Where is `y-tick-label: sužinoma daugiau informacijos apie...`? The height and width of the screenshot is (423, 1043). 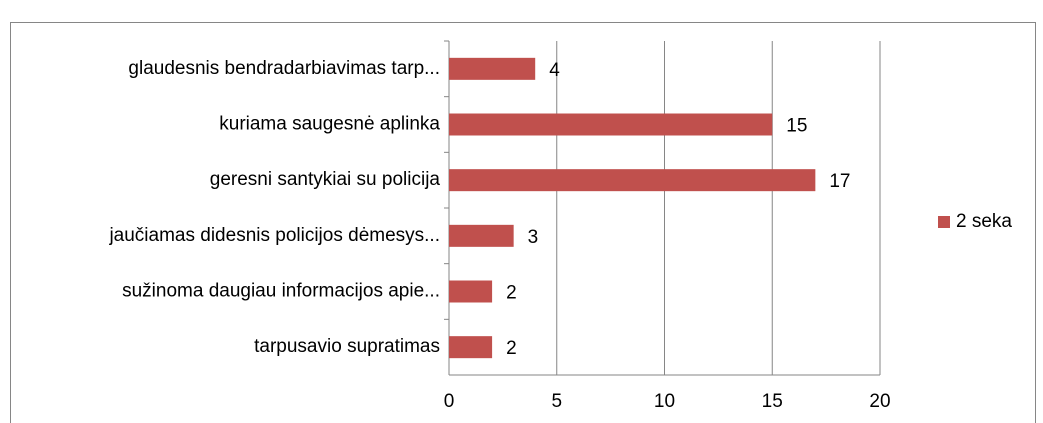 y-tick-label: sužinoma daugiau informacijos apie... is located at coordinates (281, 291).